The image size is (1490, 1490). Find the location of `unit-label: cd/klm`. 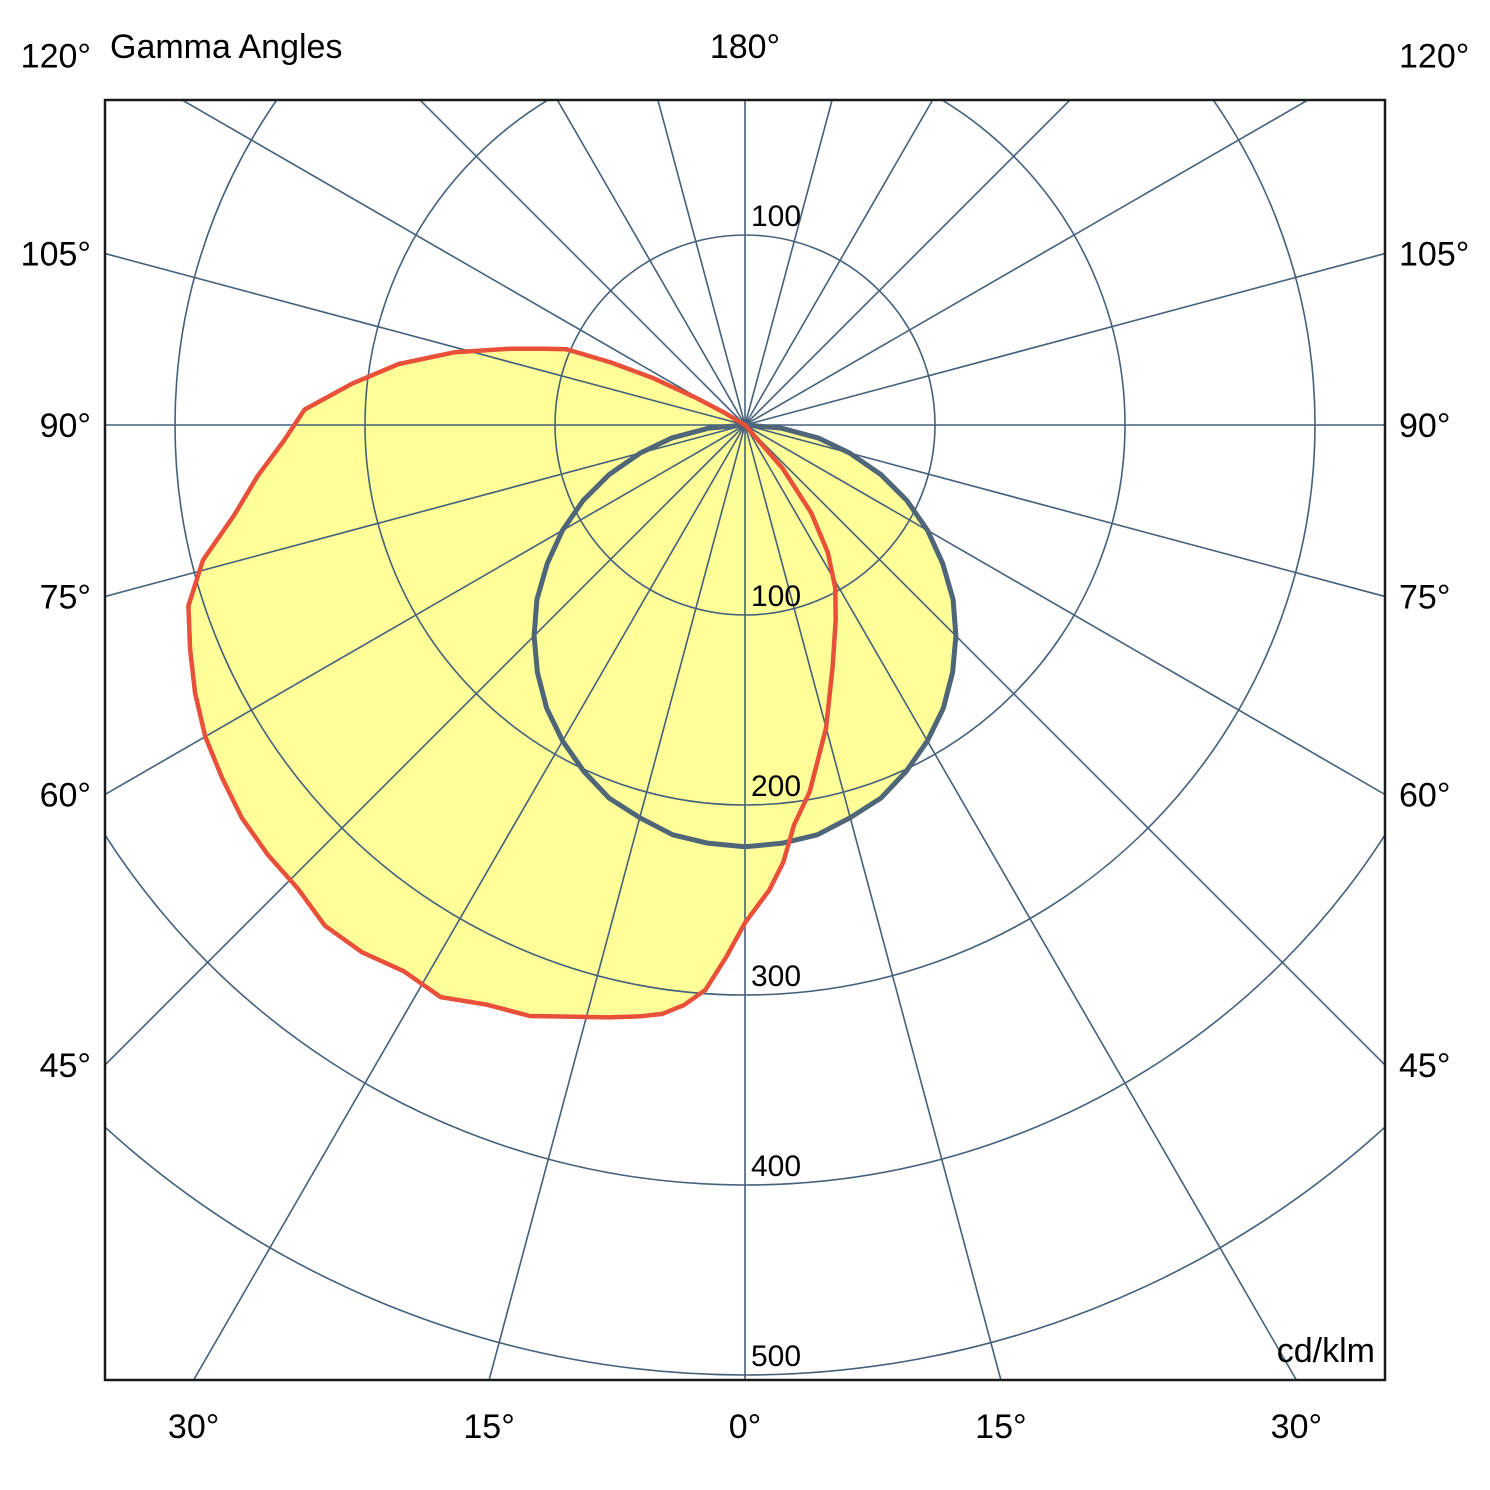

unit-label: cd/klm is located at coordinates (1326, 1351).